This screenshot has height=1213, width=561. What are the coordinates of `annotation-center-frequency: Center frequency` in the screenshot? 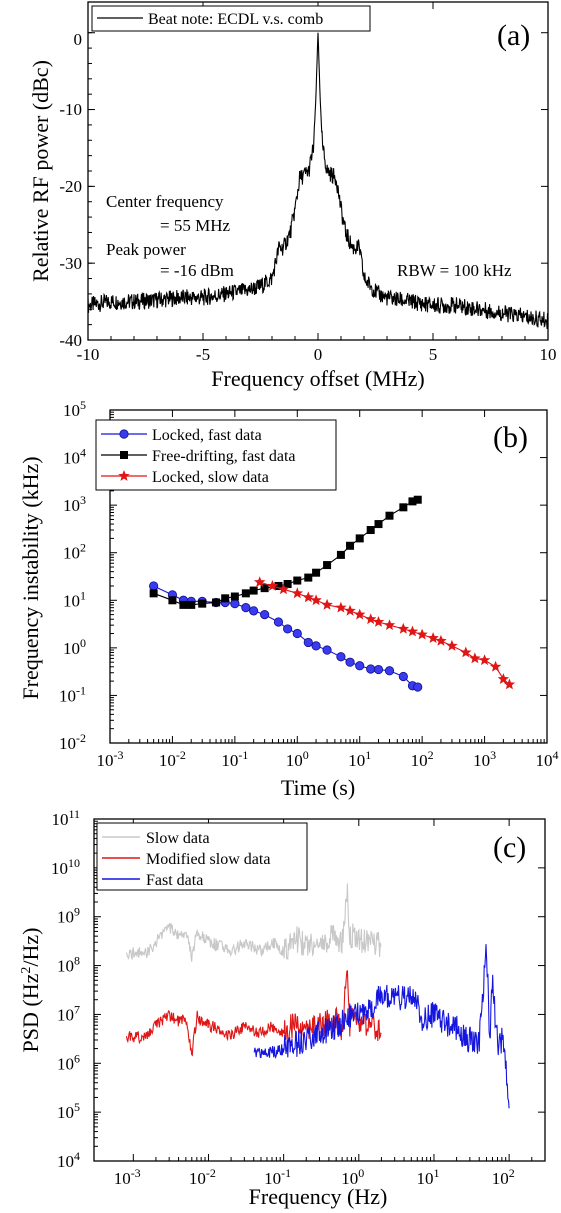 It's located at (165, 201).